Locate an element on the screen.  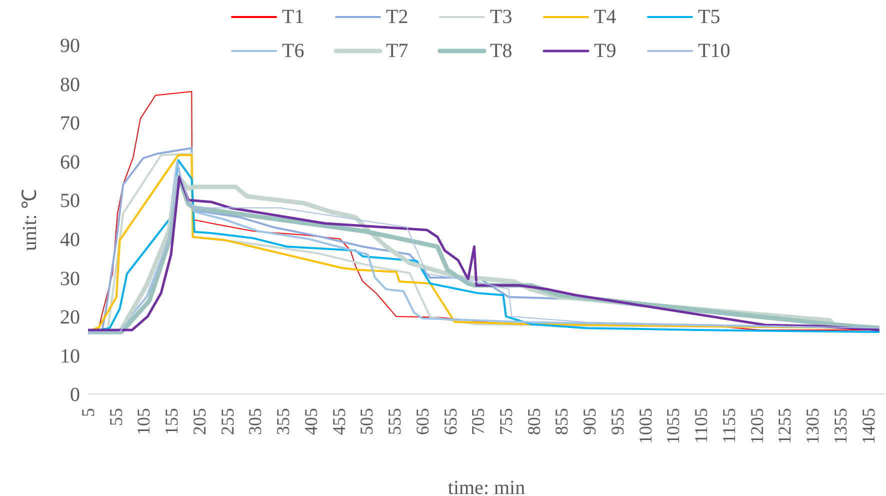
x-tick-label: 905 is located at coordinates (590, 421).